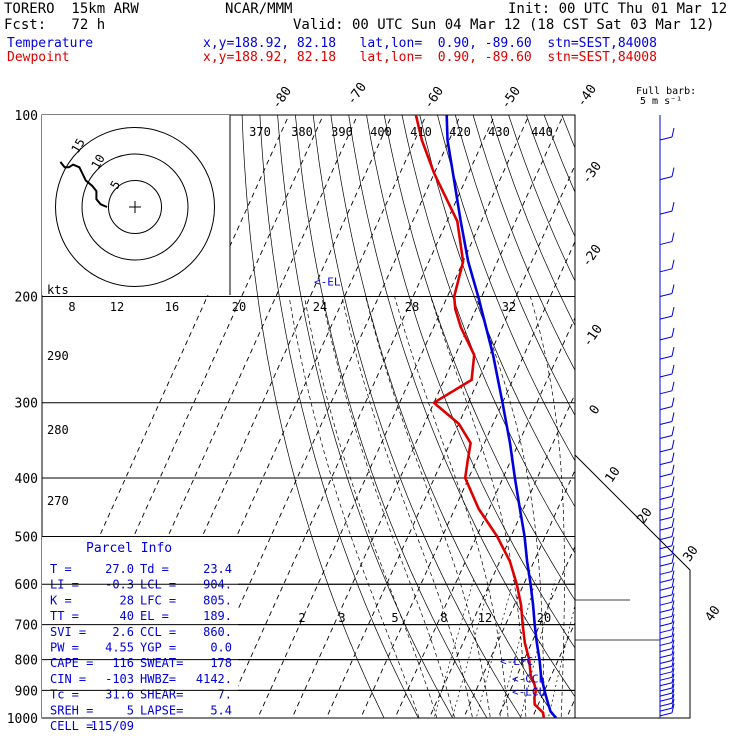 The width and height of the screenshot is (740, 740). I want to click on temperature-legend-label: Temperature, so click(50, 43).